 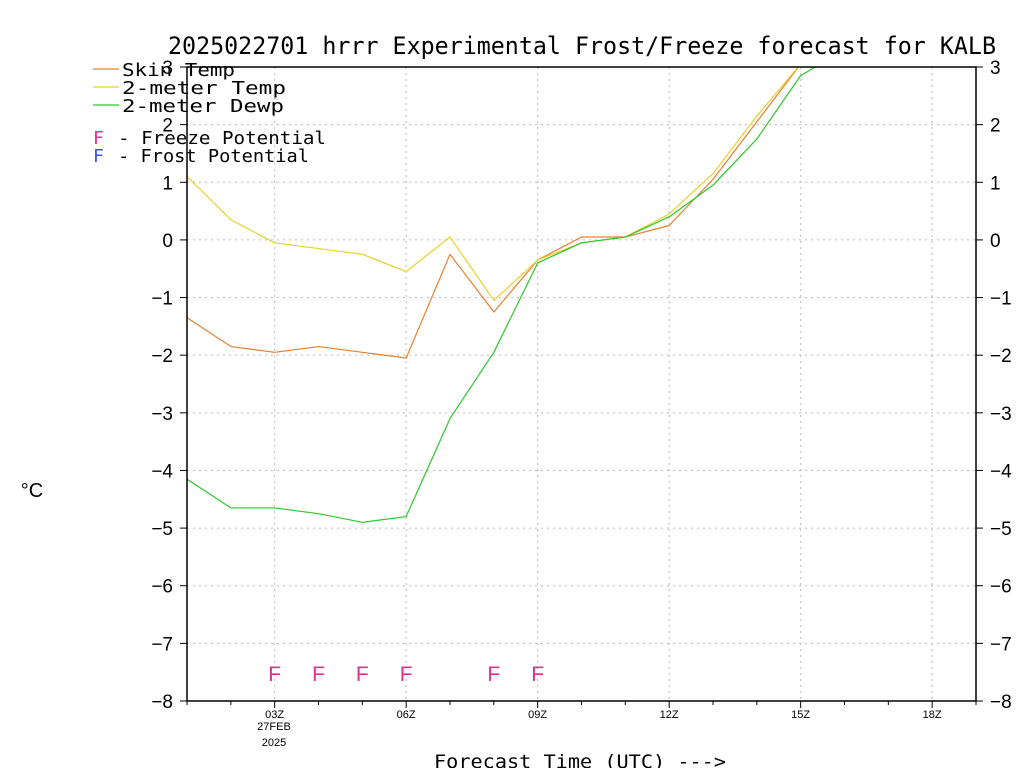 What do you see at coordinates (178, 70) in the screenshot?
I see `legend-label-skin-temp: Skin Temp` at bounding box center [178, 70].